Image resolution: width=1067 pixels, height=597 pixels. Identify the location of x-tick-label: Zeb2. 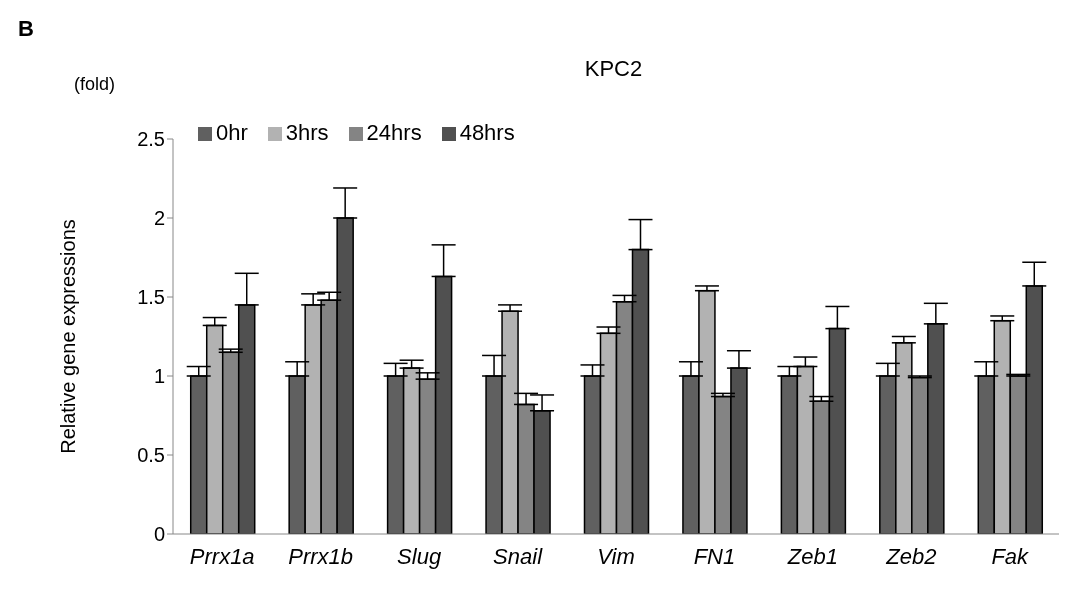
(911, 556).